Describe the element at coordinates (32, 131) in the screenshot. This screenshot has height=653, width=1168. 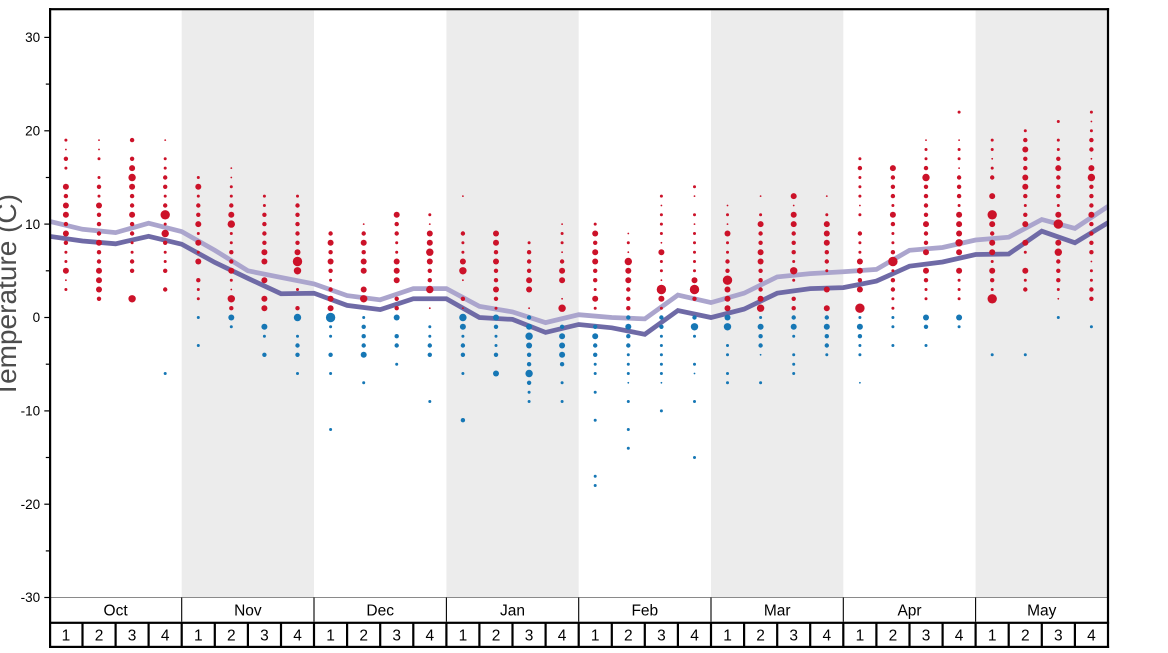
I see `svg-text: 20` at that location.